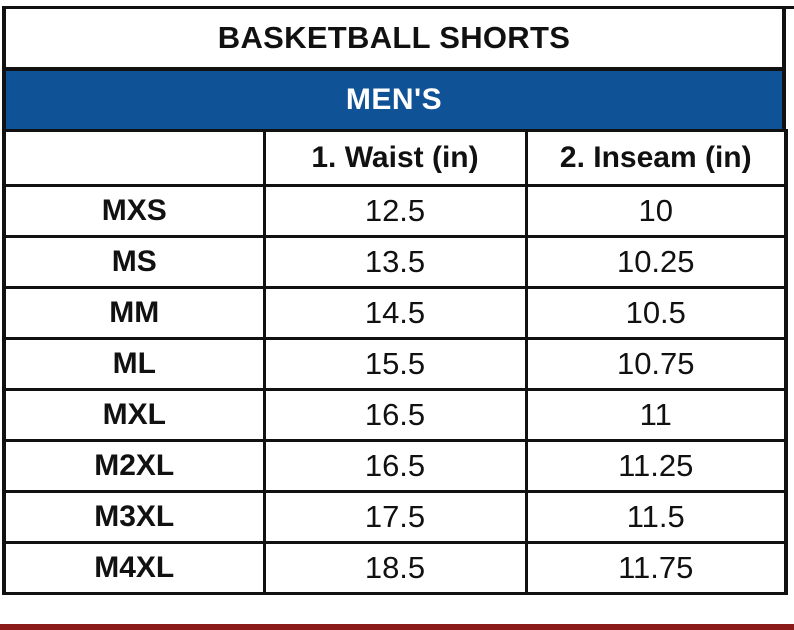  What do you see at coordinates (656, 158) in the screenshot?
I see `column-header-inseam: 2. Inseam (in)` at bounding box center [656, 158].